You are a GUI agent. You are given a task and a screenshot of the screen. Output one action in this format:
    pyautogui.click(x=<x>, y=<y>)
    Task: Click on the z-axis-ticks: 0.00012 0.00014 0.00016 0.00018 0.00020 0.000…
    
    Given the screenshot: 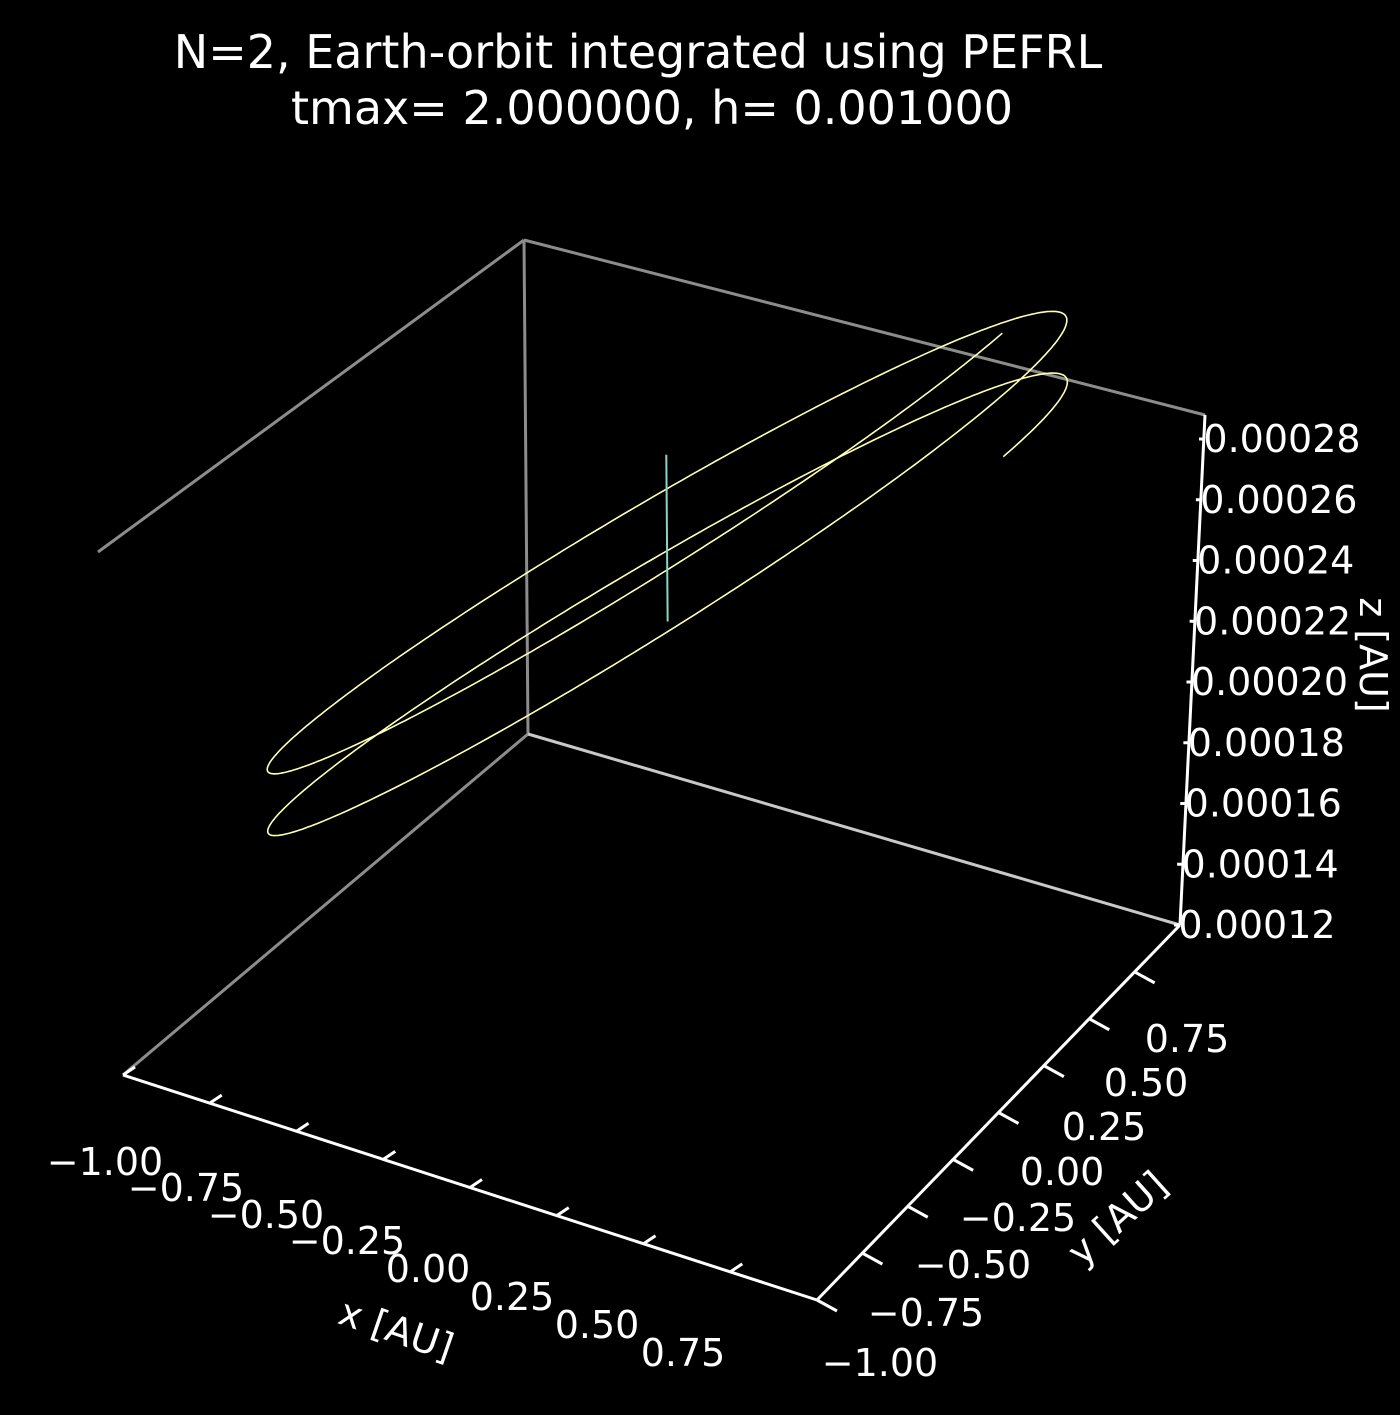 What is the action you would take?
    pyautogui.click(x=1267, y=682)
    